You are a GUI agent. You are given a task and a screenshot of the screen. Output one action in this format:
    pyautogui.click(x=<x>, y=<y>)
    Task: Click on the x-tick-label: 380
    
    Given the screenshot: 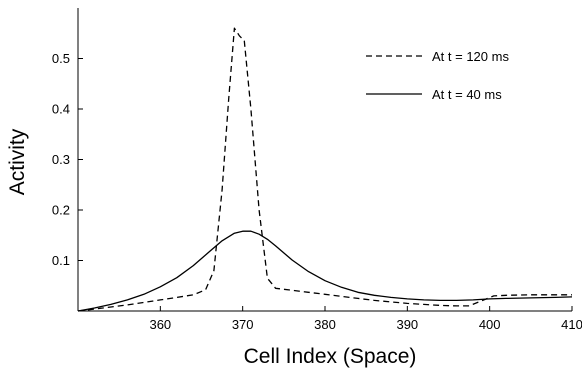 What is the action you would take?
    pyautogui.click(x=325, y=324)
    